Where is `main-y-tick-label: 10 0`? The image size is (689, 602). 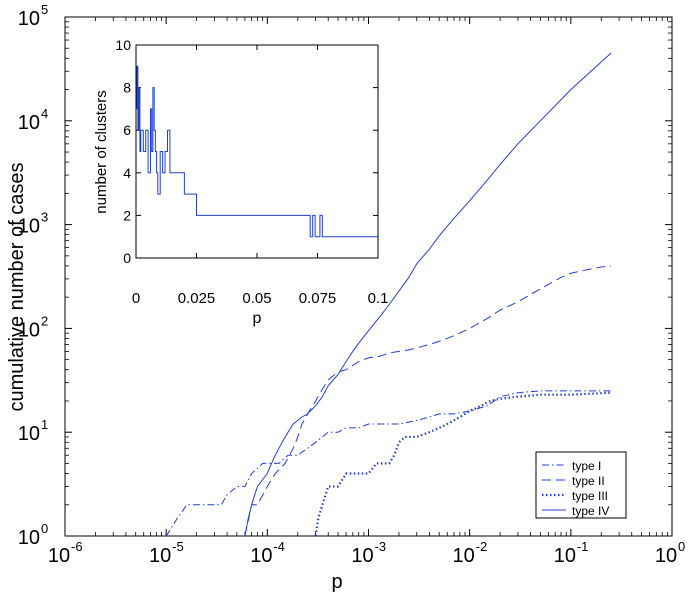 main-y-tick-label: 10 0 is located at coordinates (33, 535).